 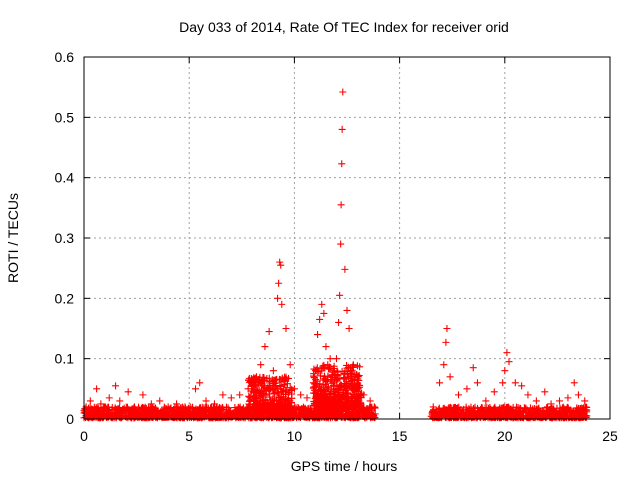 What do you see at coordinates (65, 117) in the screenshot?
I see `y-tick-label: 0.5` at bounding box center [65, 117].